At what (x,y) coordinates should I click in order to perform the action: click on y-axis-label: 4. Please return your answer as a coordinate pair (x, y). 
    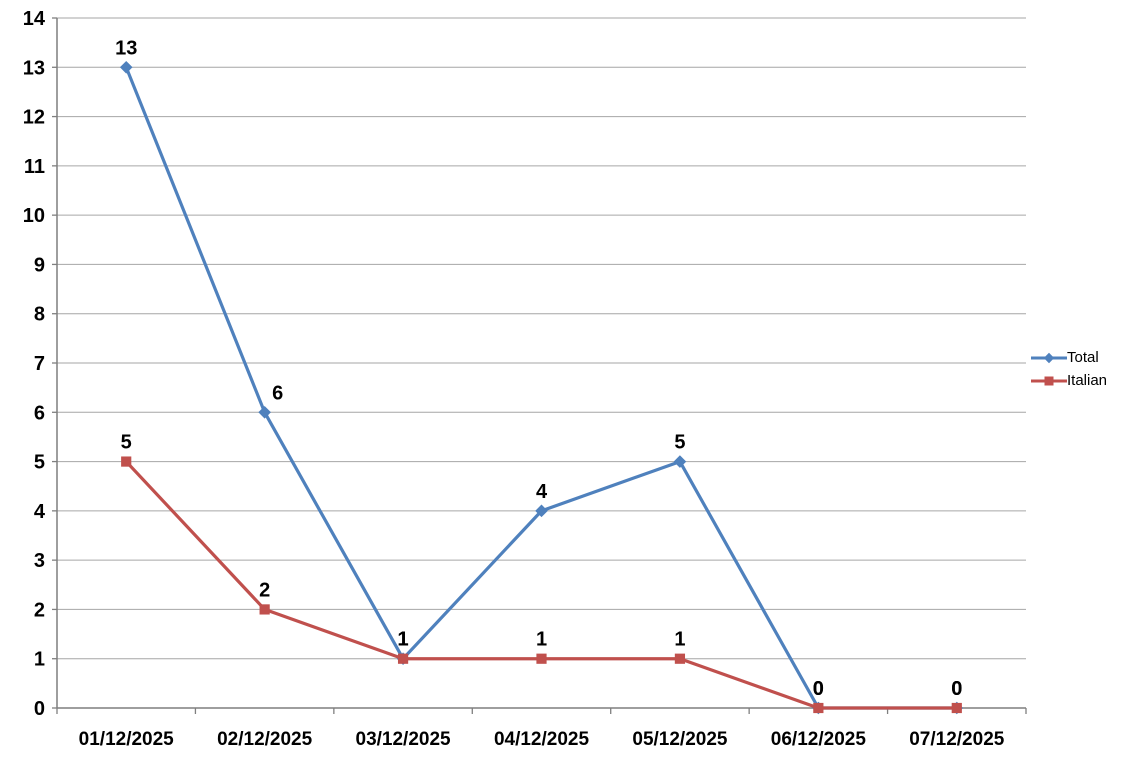
    Looking at the image, I should click on (40, 512).